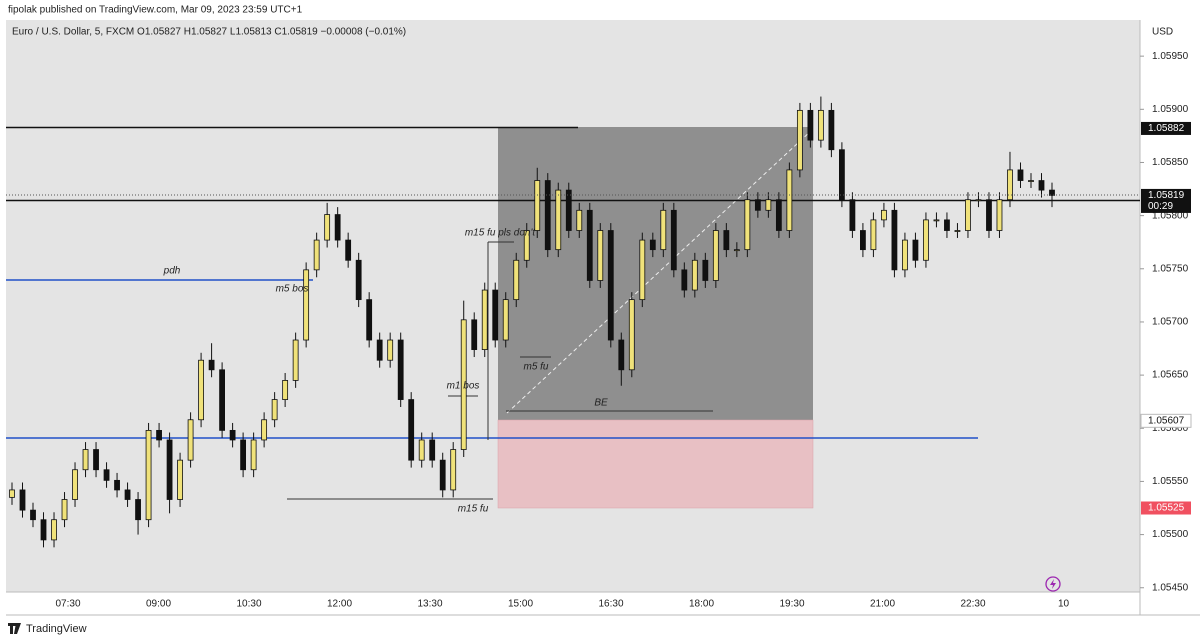 The height and width of the screenshot is (642, 1200). Describe the element at coordinates (535, 367) in the screenshot. I see `annotation: m5 fu` at that location.